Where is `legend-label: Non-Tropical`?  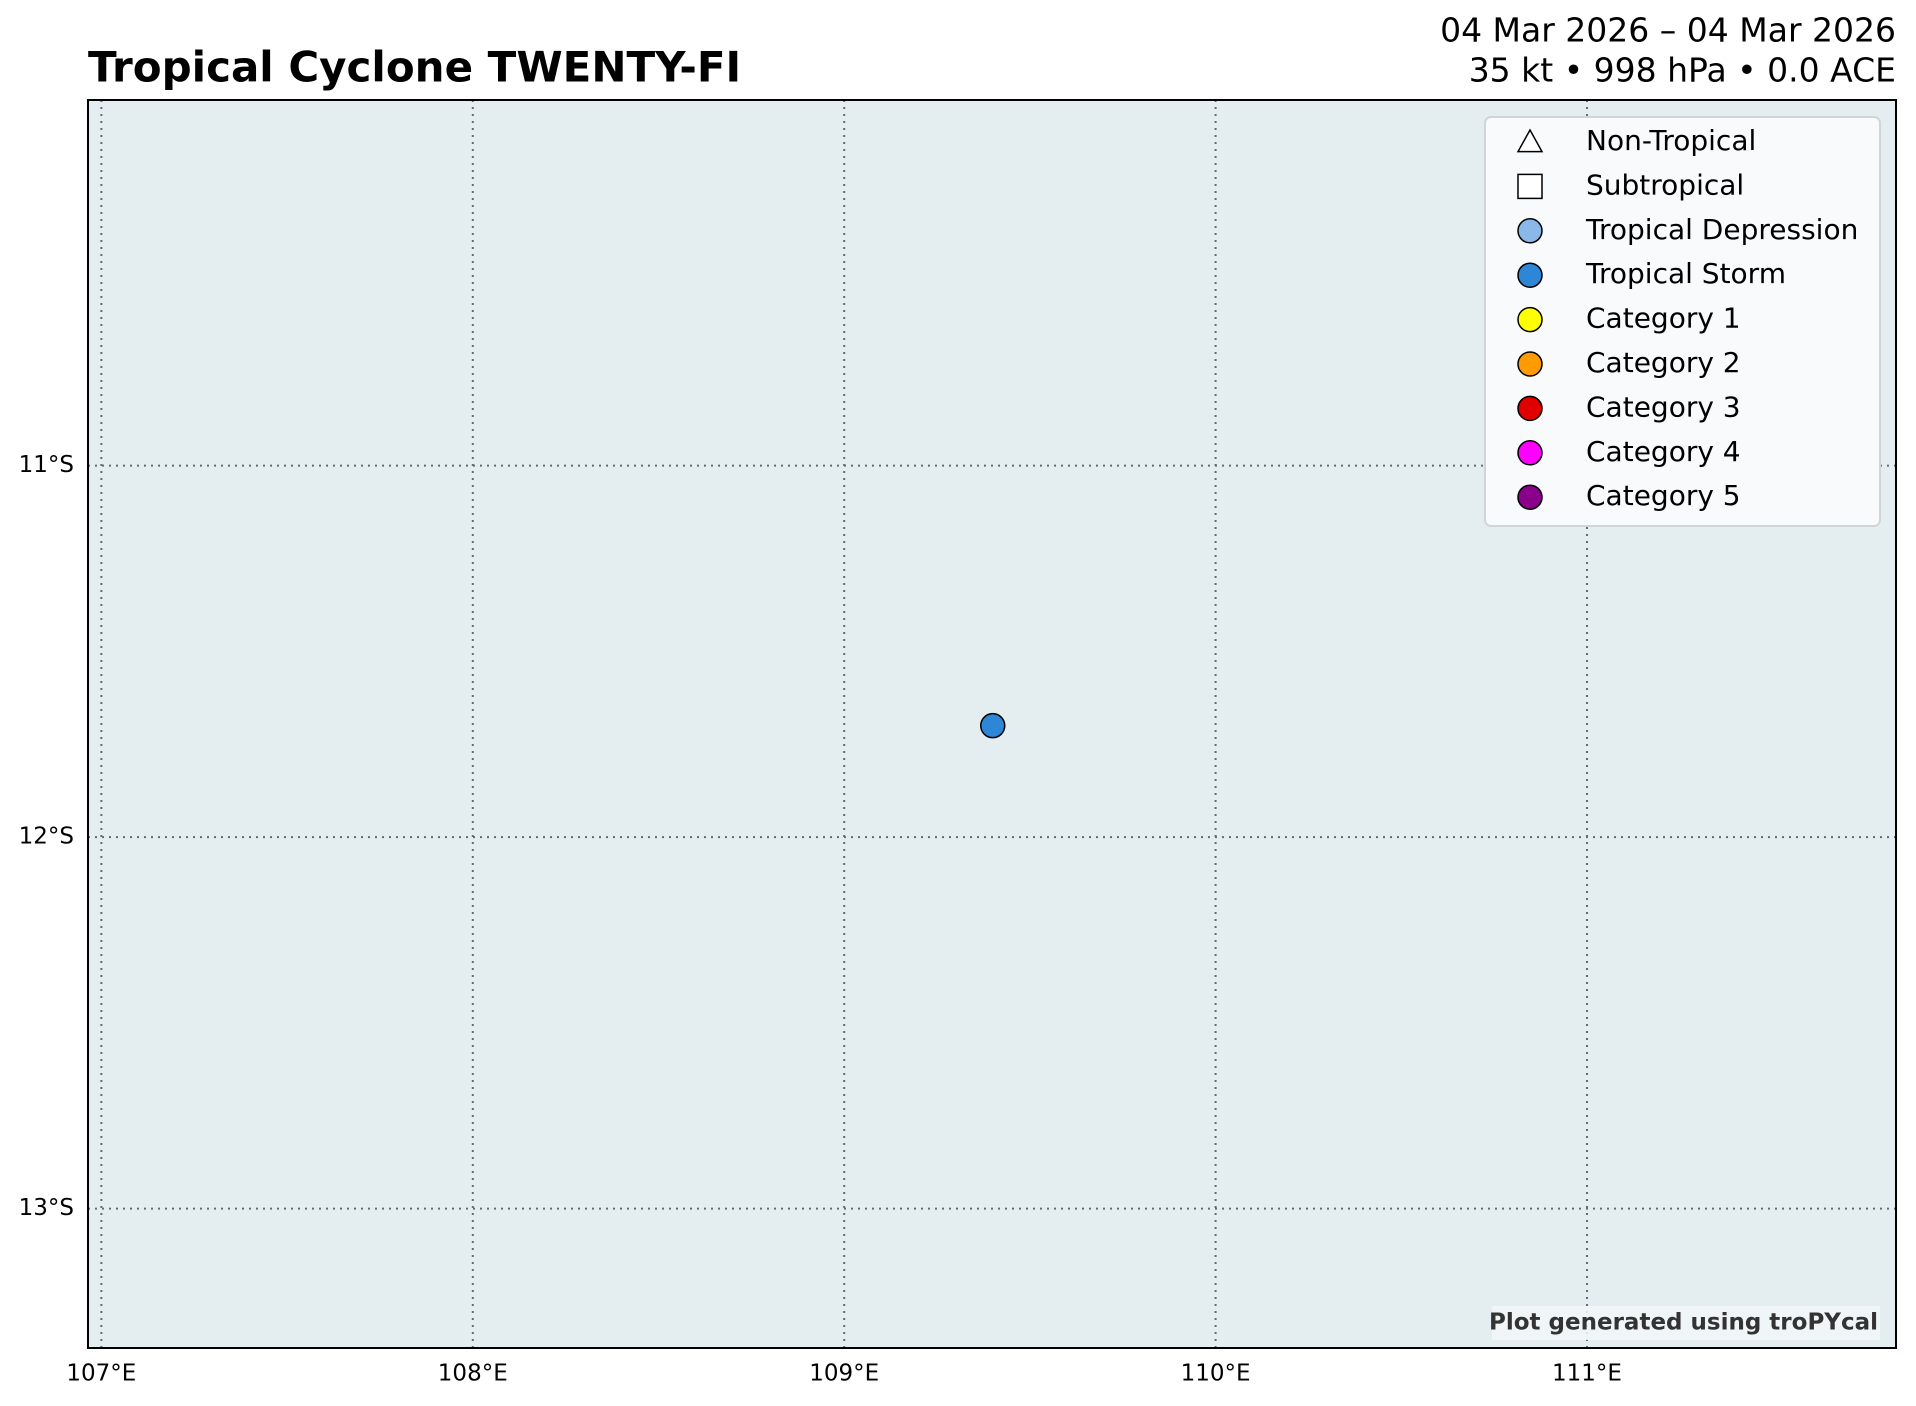 legend-label: Non-Tropical is located at coordinates (1671, 140).